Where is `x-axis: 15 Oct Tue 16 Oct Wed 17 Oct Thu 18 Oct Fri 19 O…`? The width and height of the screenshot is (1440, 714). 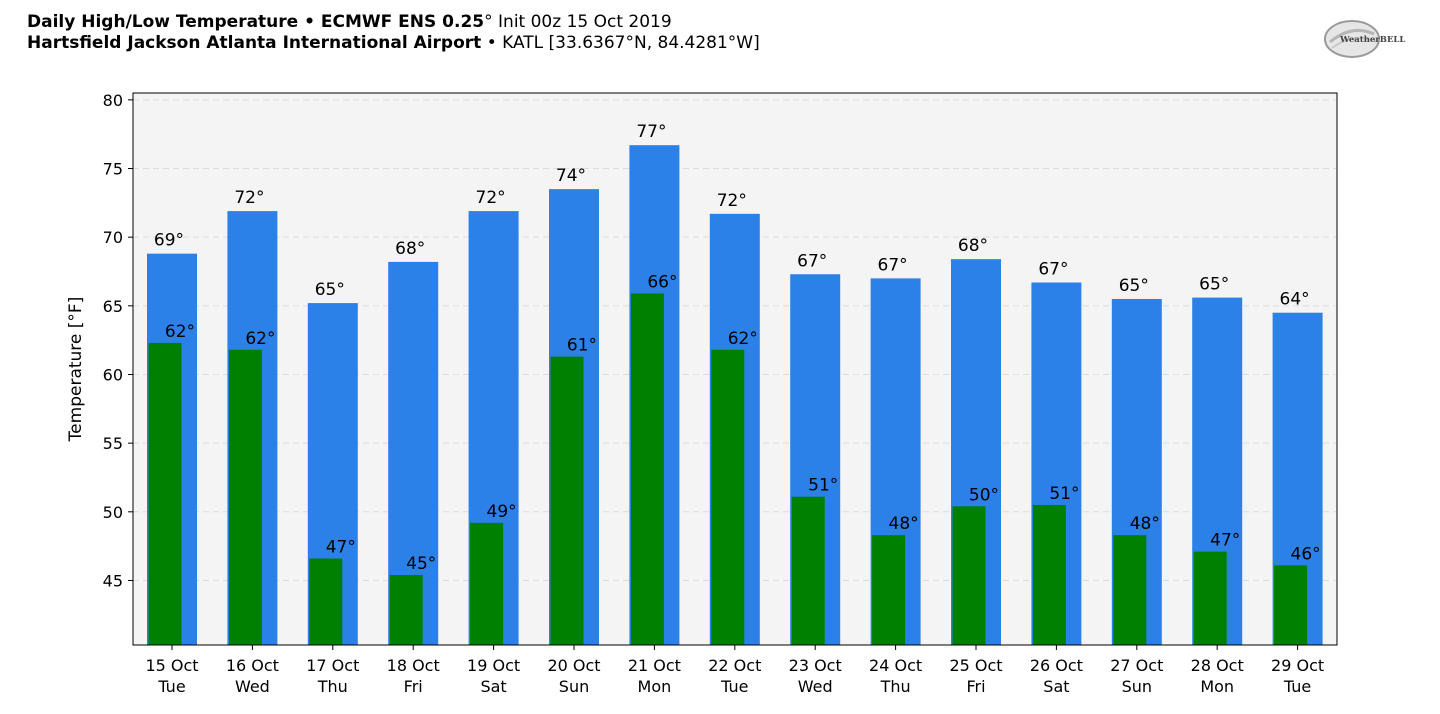
x-axis: 15 Oct Tue 16 Oct Wed 17 Oct Thu 18 Oct Fri 19 O… is located at coordinates (734, 670).